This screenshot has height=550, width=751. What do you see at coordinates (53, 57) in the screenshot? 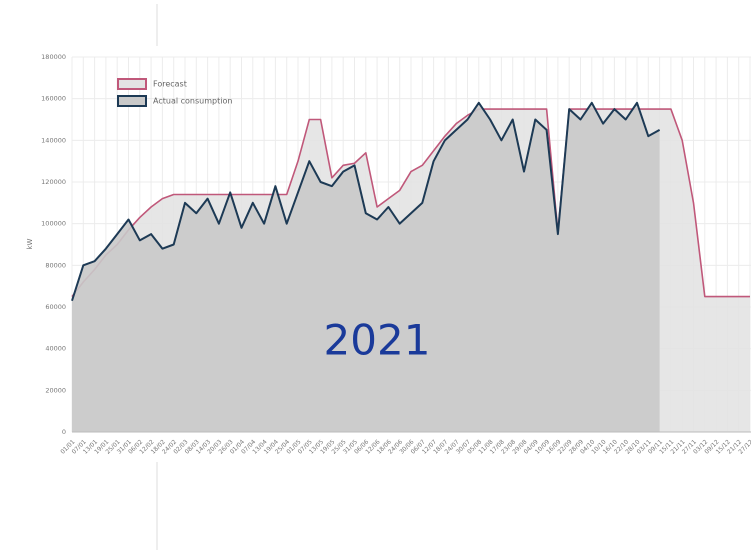
I see `y-tick-label: 180000` at bounding box center [53, 57].